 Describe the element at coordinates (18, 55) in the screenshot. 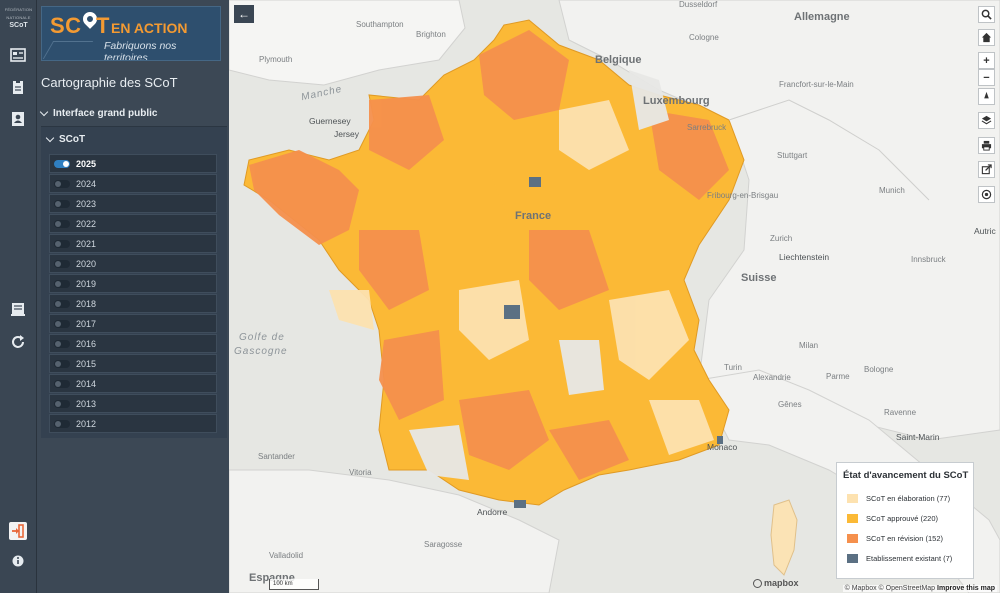

I see `dashboard-icon` at that location.